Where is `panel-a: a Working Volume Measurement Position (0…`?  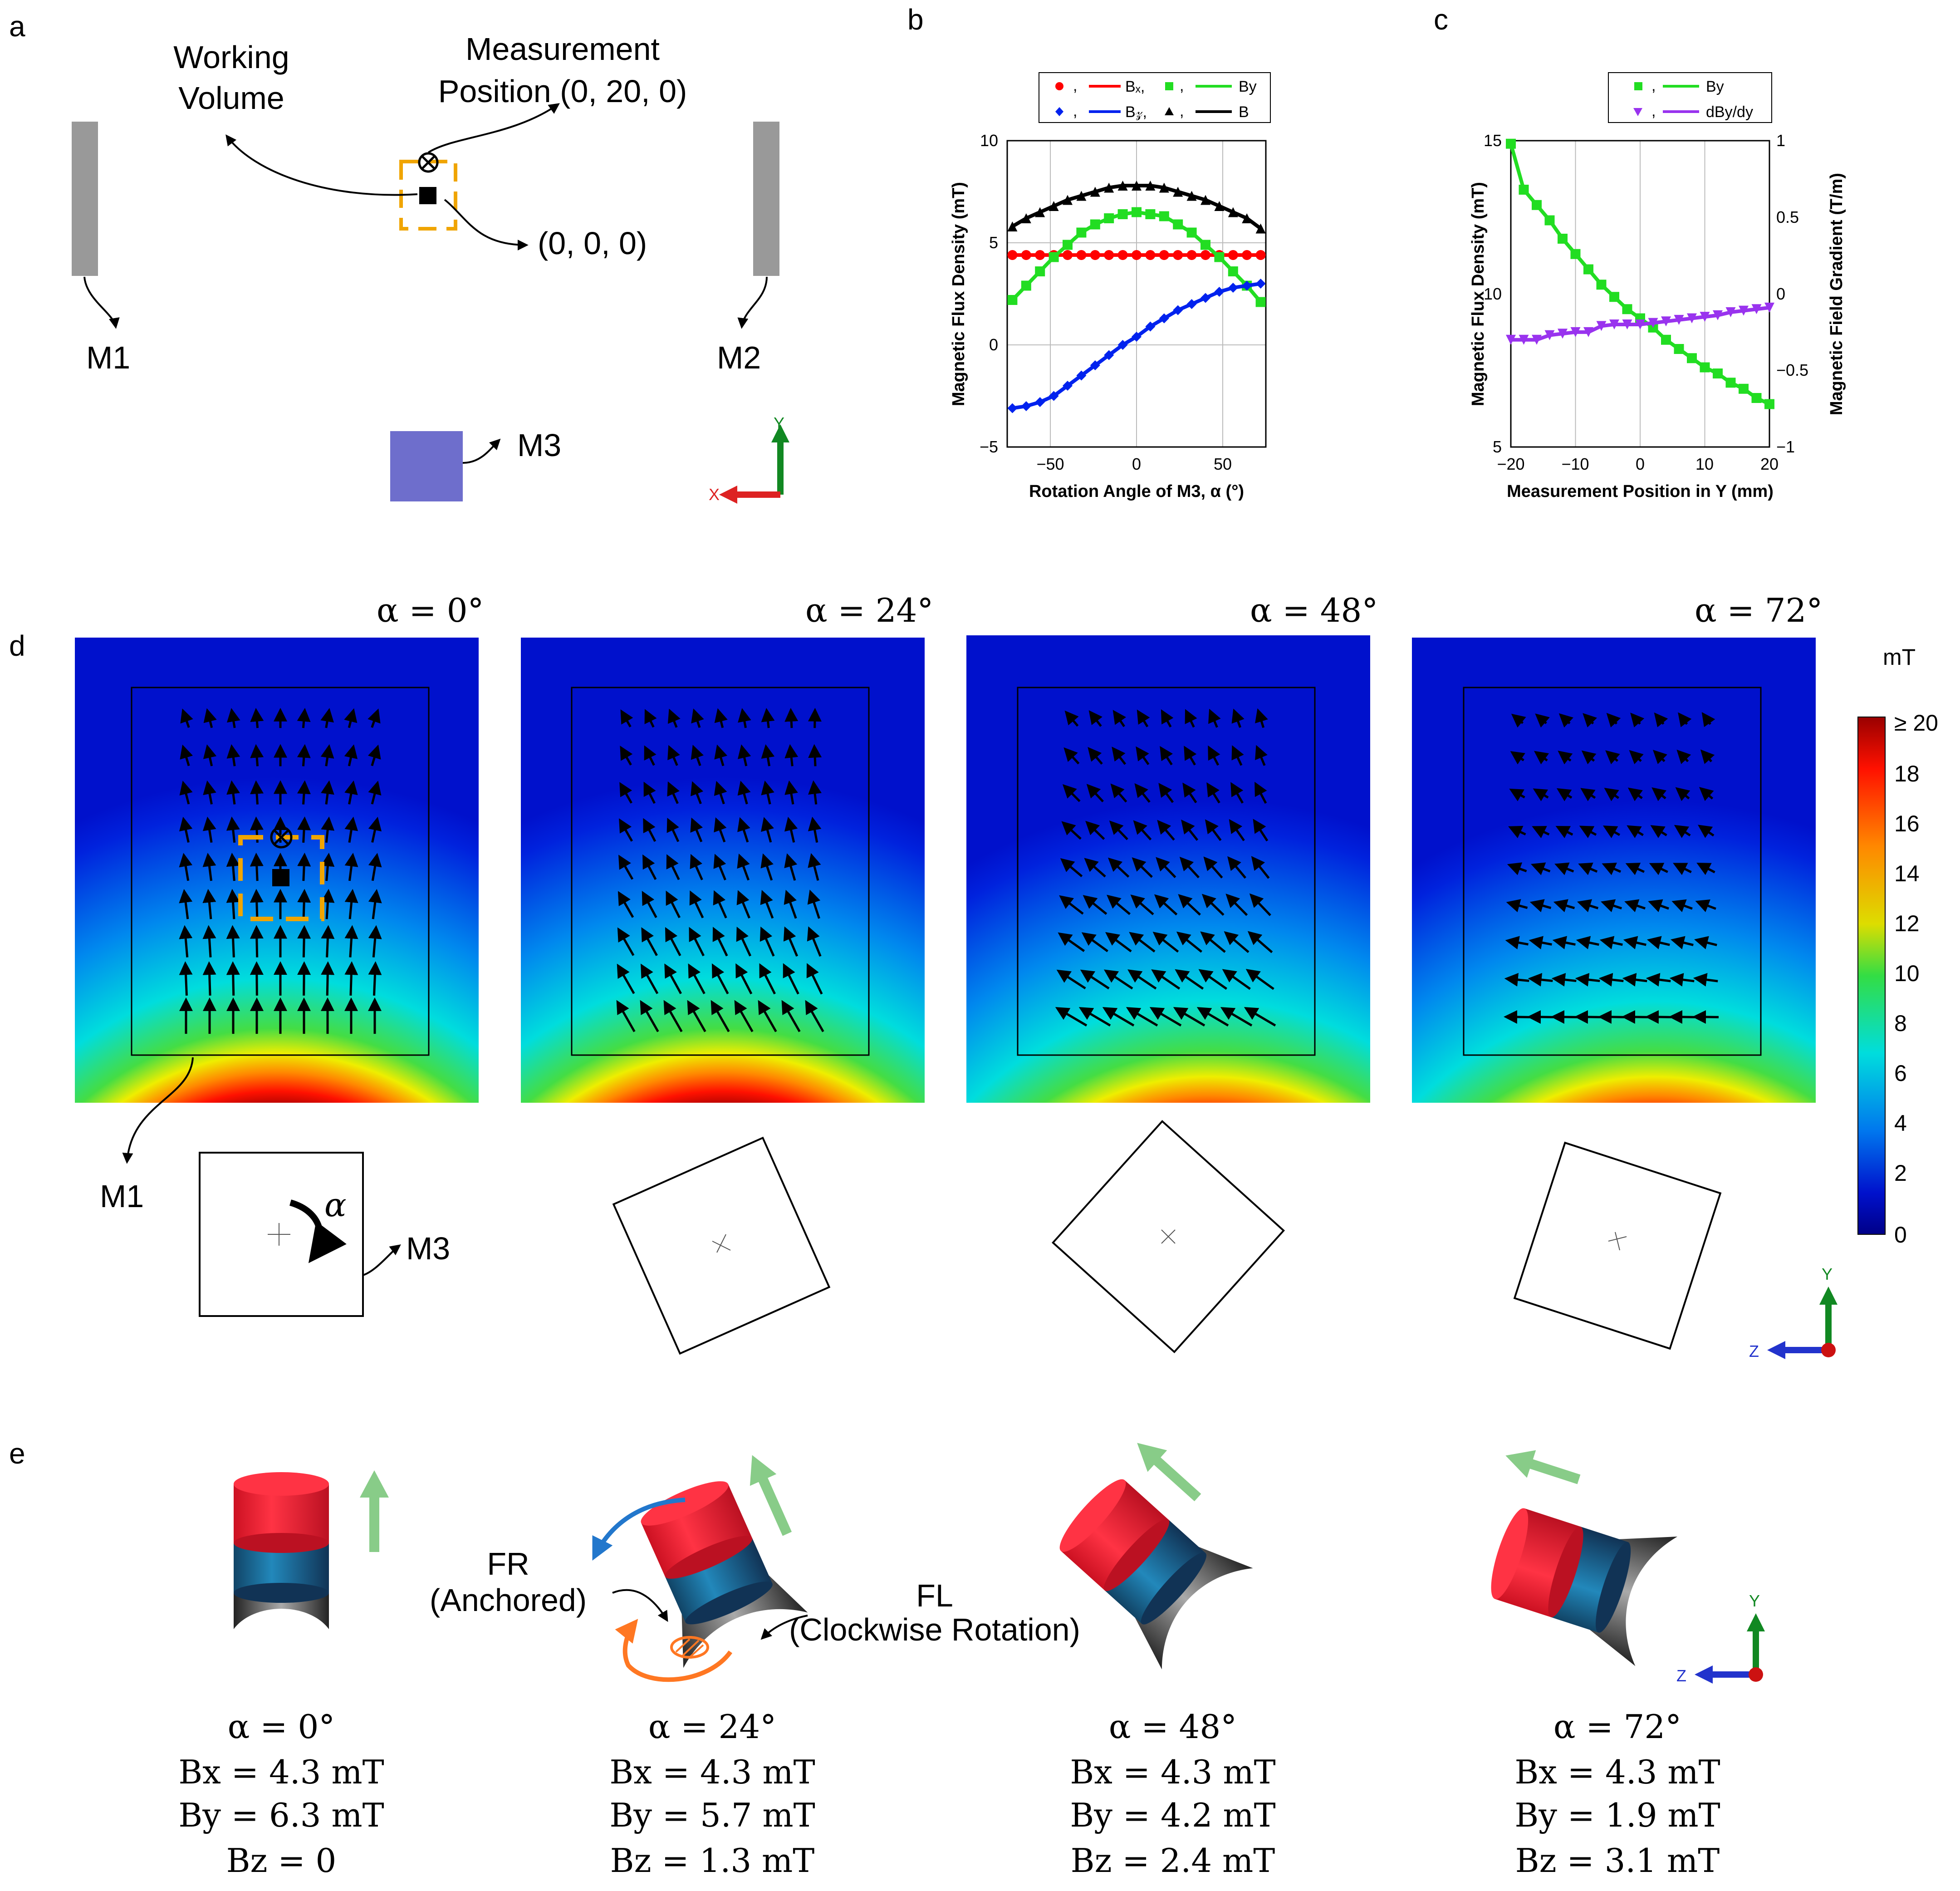
panel-a: a Working Volume Measurement Position (0… is located at coordinates (399, 257).